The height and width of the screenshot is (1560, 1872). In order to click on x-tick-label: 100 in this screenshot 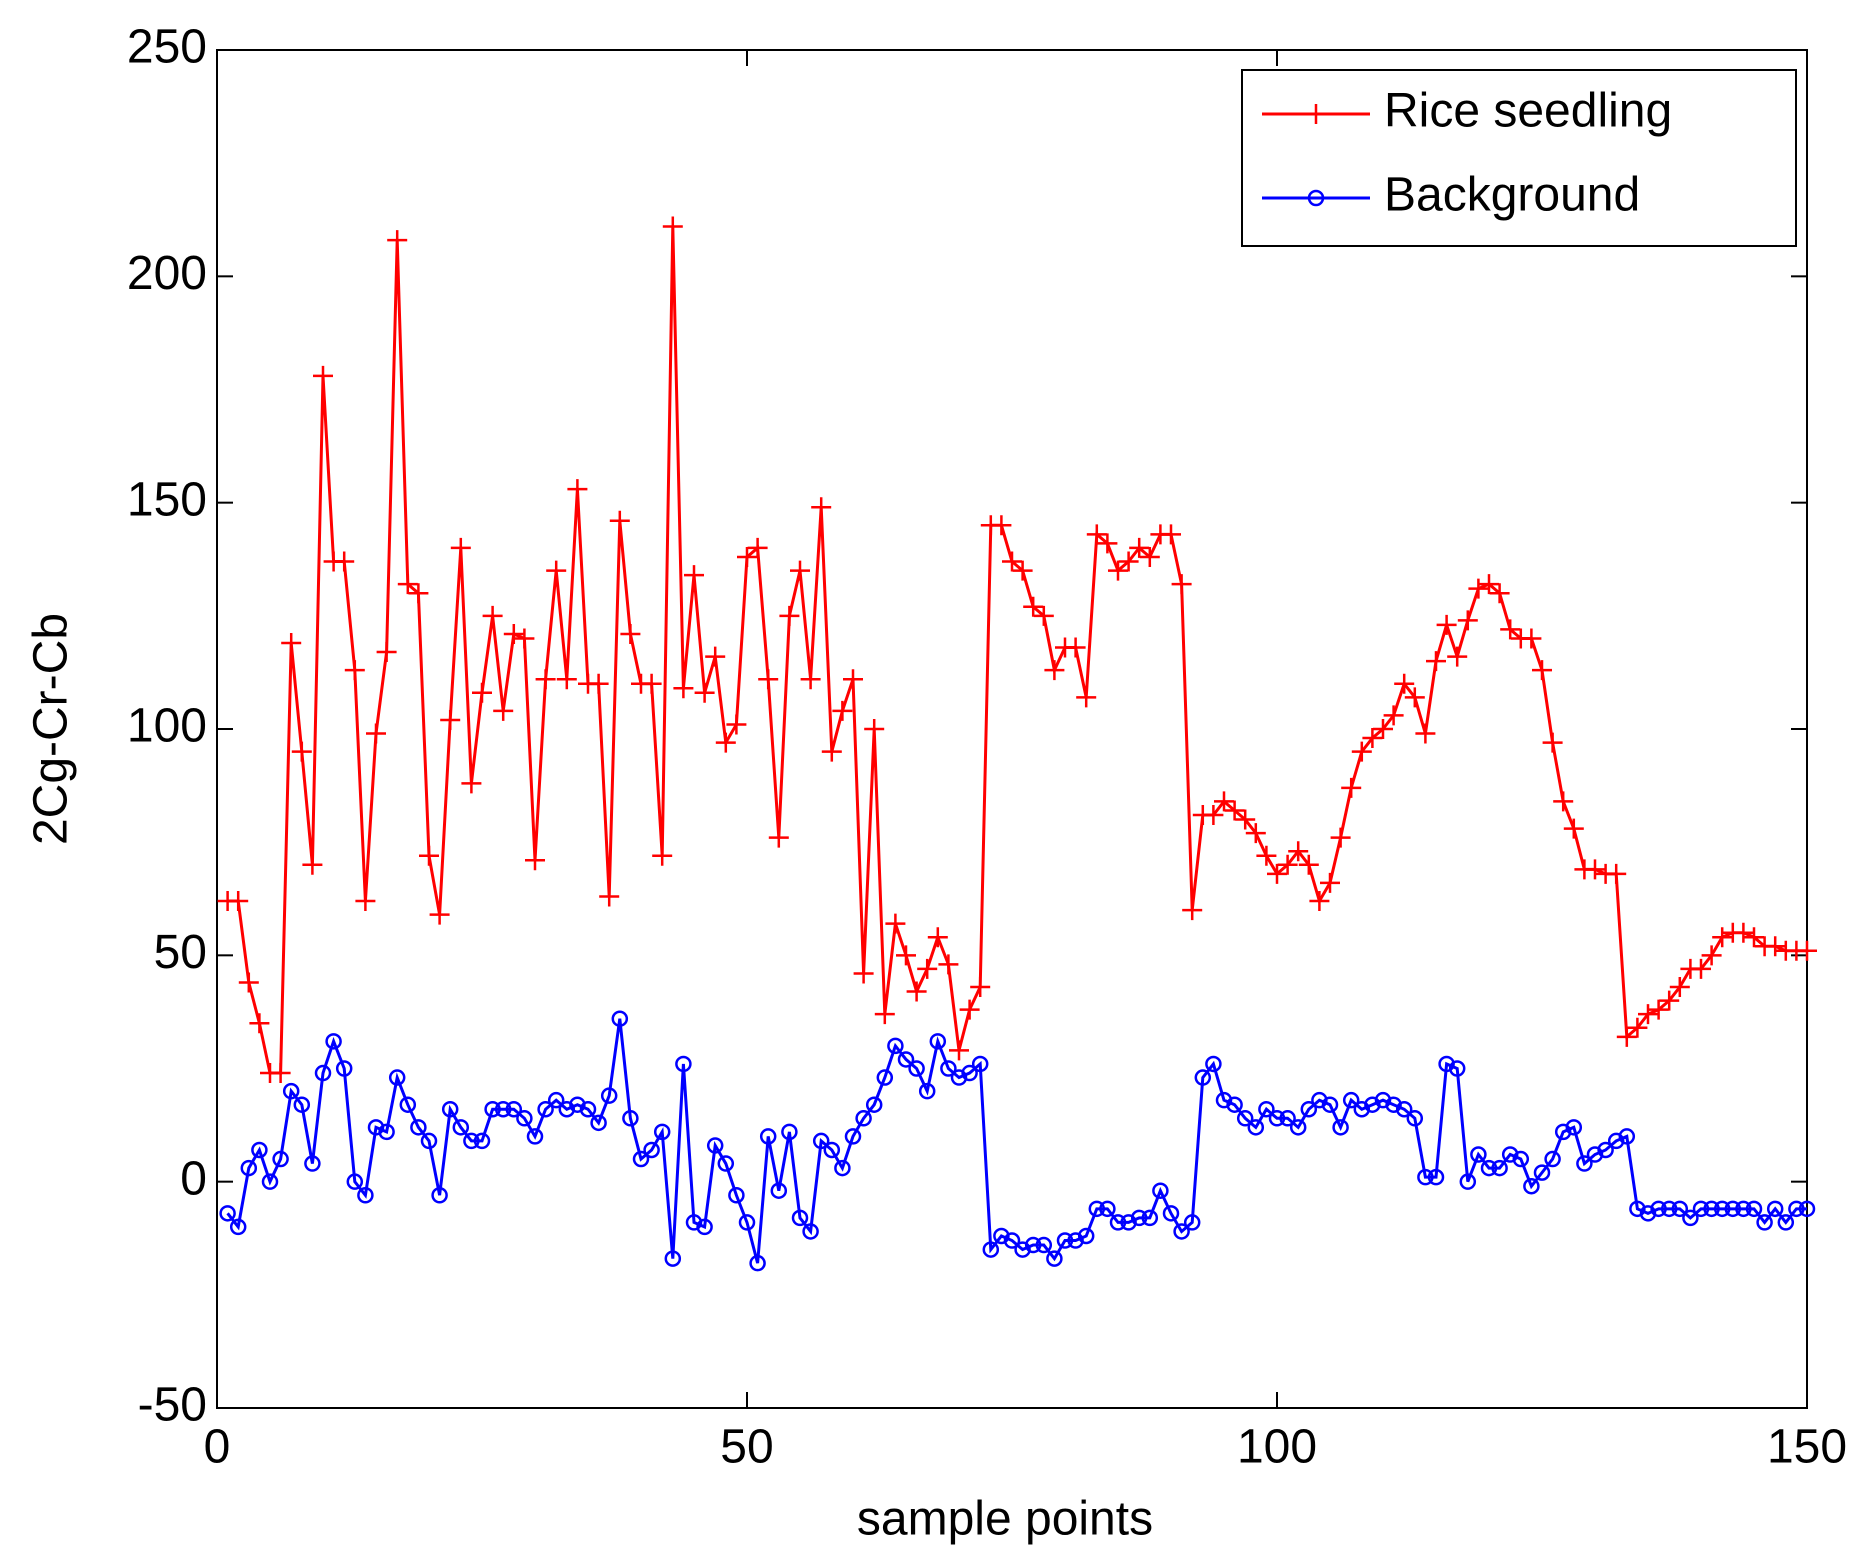, I will do `click(1277, 1447)`.